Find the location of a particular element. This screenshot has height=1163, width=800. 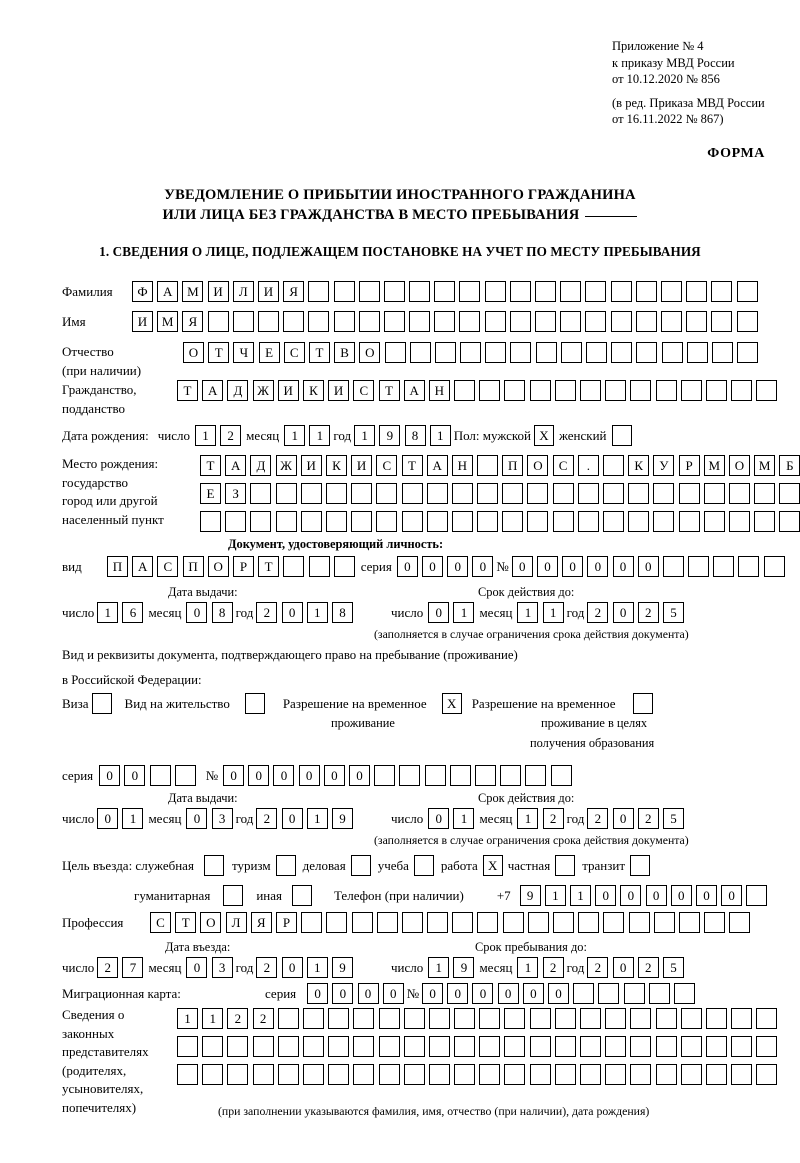

grid-cell: Н is located at coordinates (462, 465).